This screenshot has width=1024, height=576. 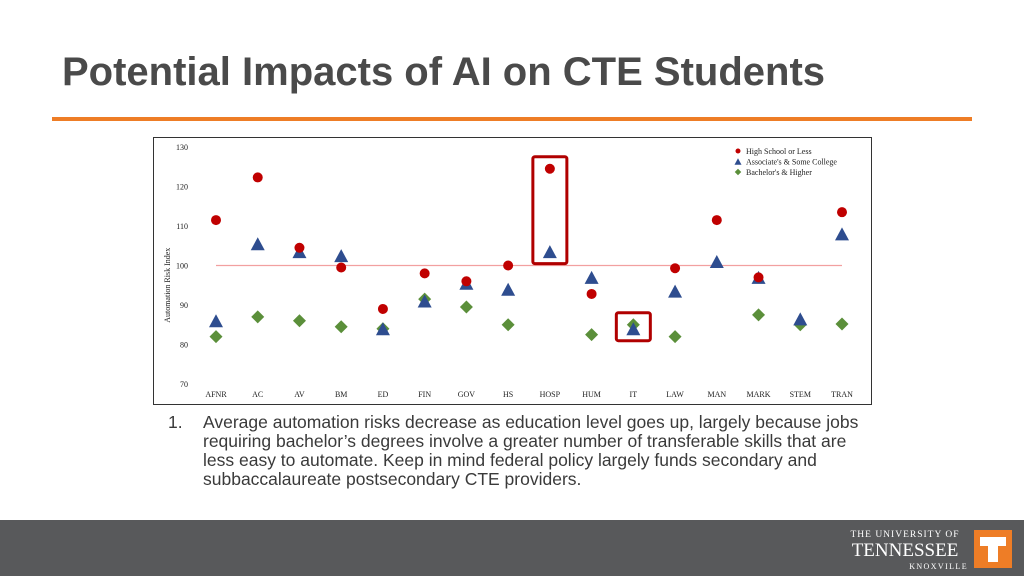 I want to click on point-triangle-stem, so click(x=800, y=319).